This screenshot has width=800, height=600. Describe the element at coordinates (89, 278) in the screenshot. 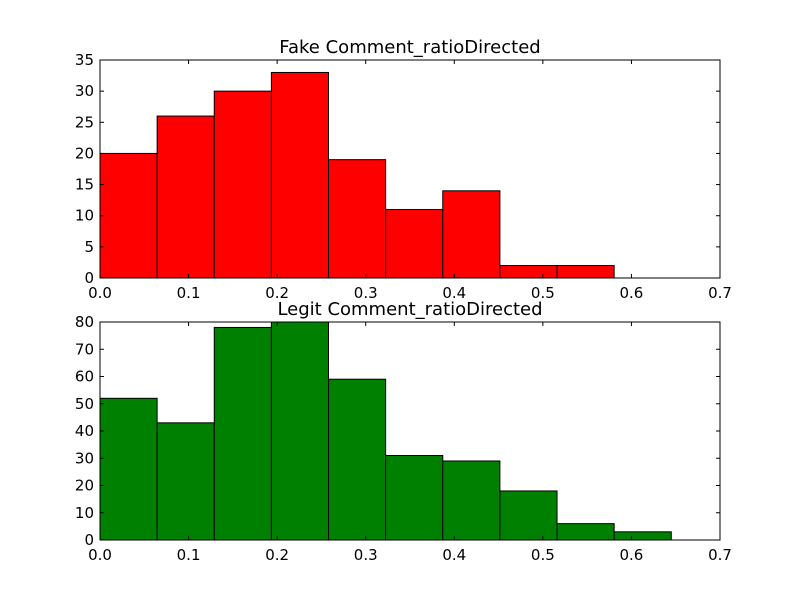

I see `fake-ytick-label-0: 0` at that location.